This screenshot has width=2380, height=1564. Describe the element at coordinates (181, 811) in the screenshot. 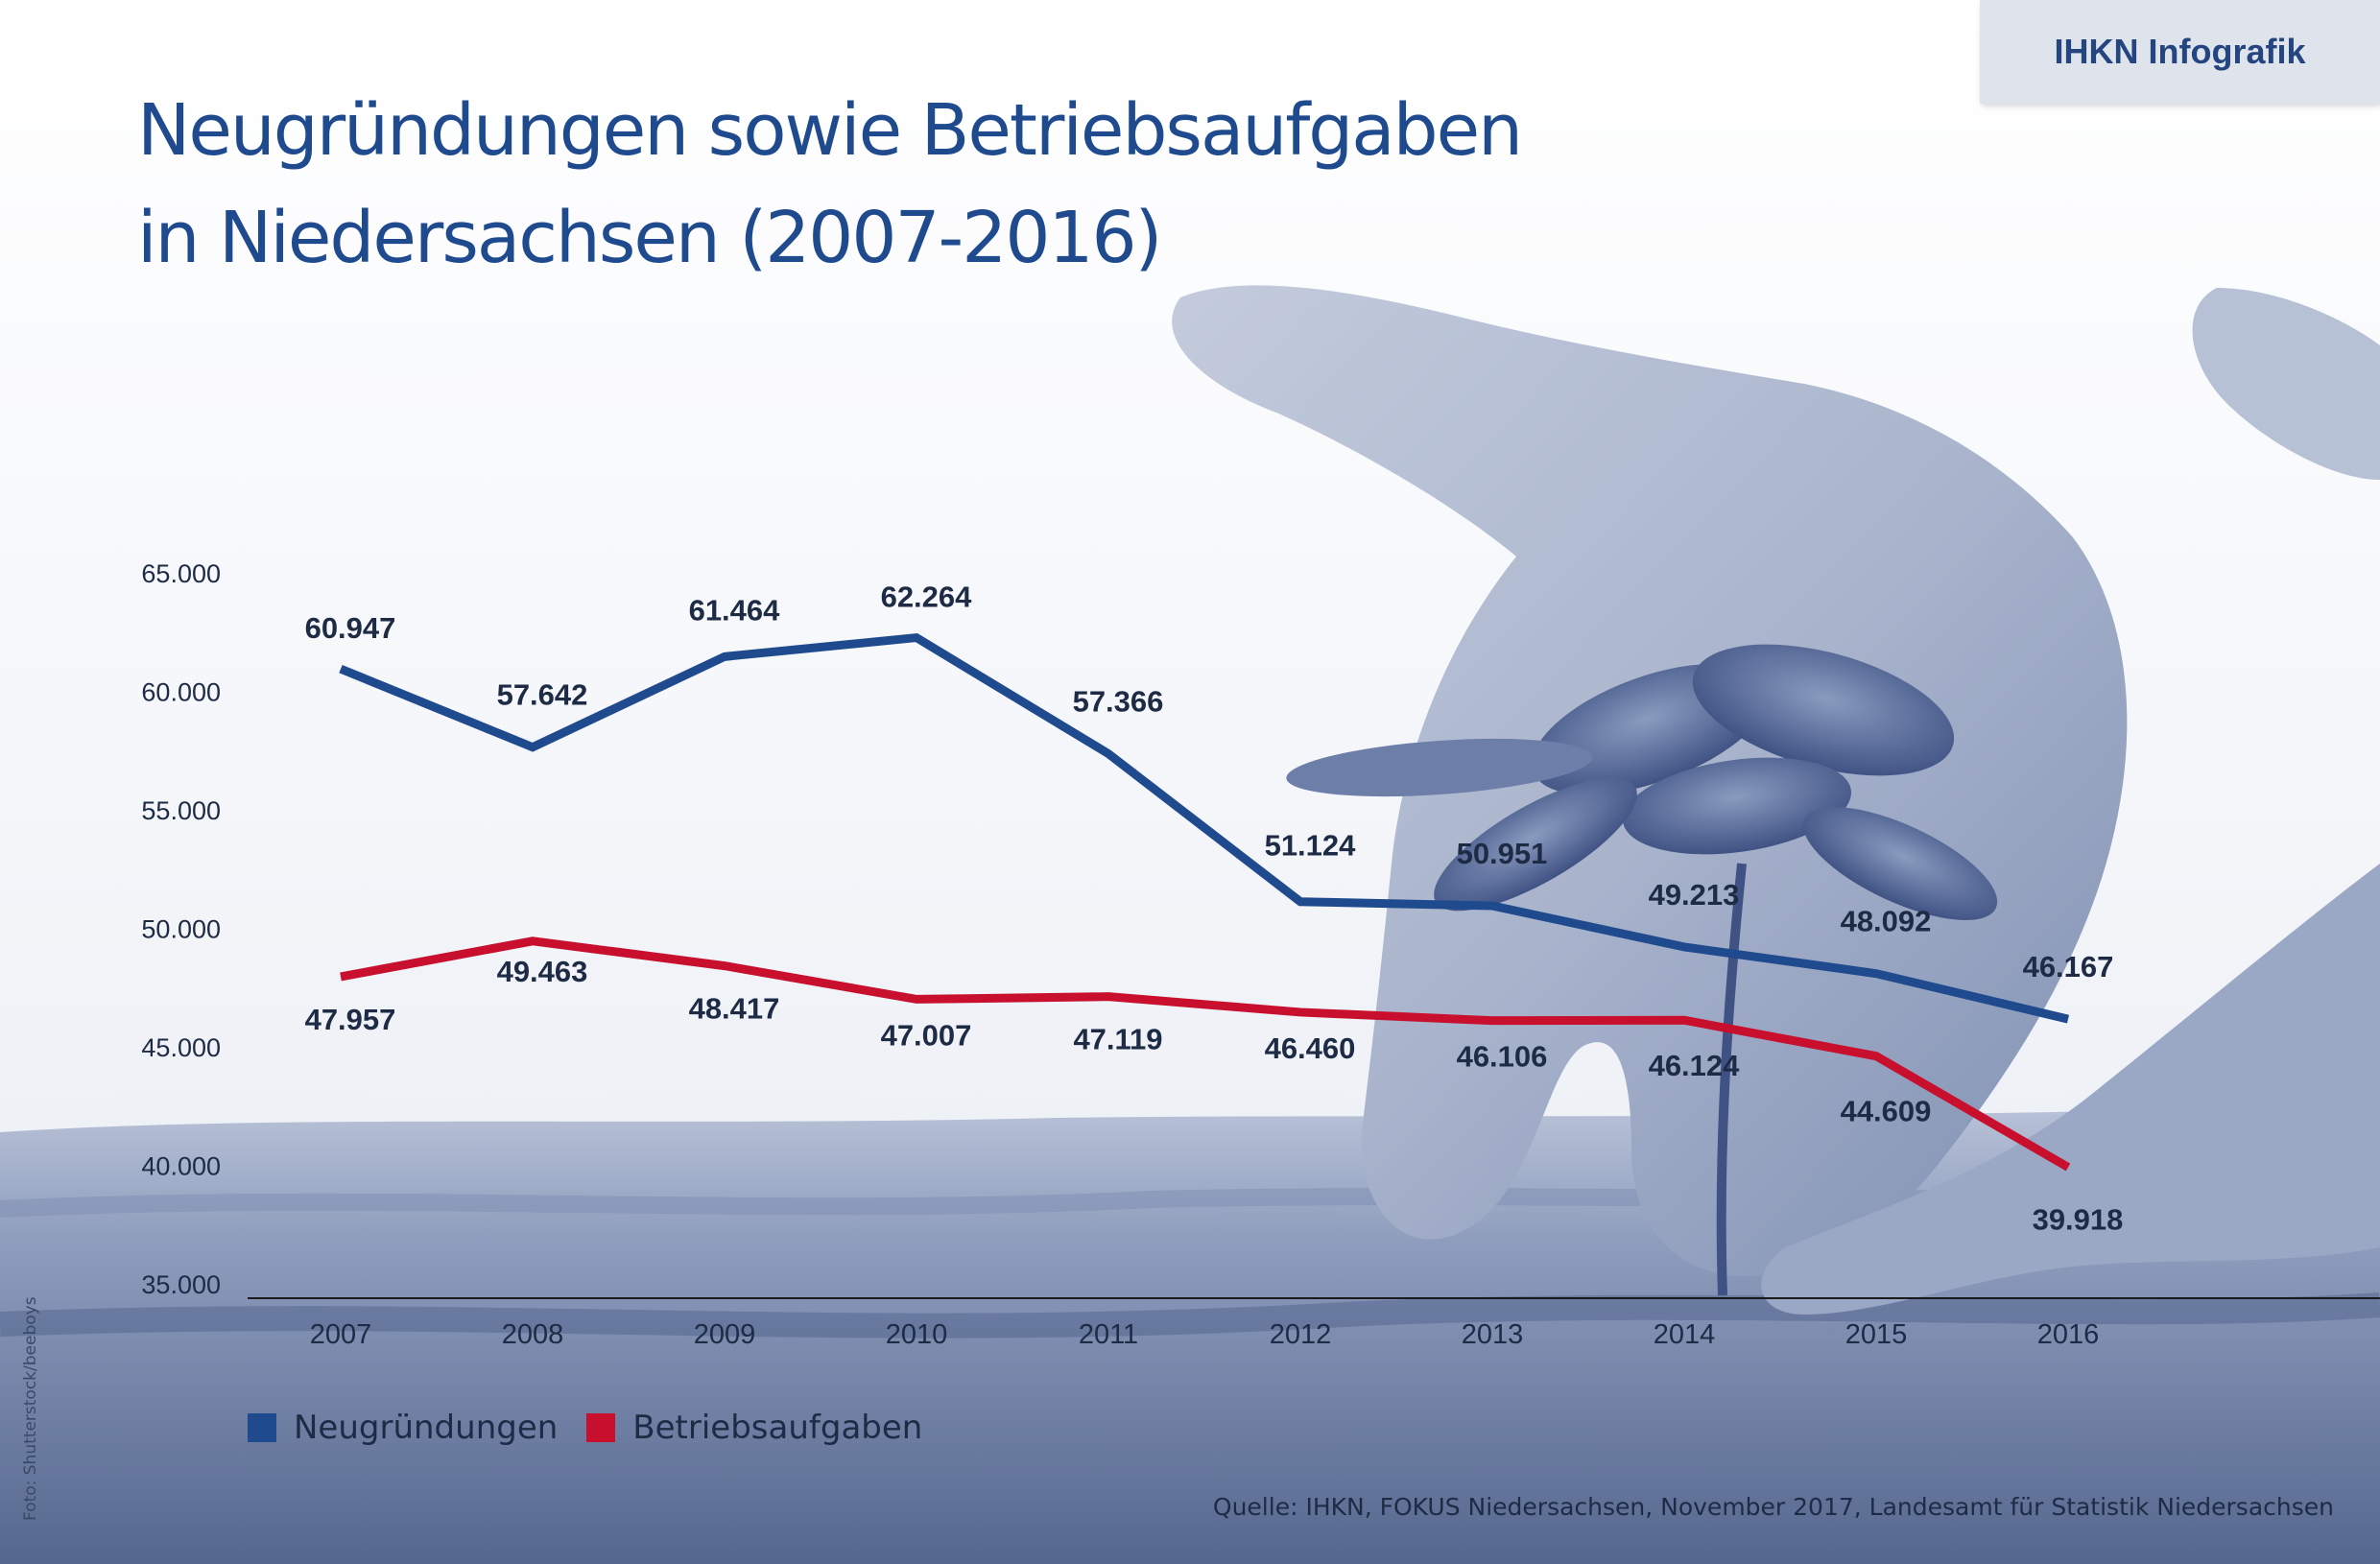

I see `y-tick-label: 55.000` at that location.